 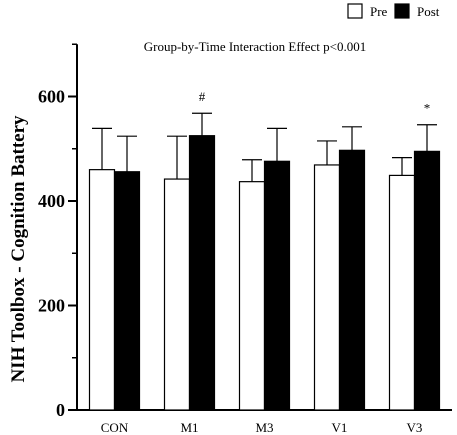 I want to click on bar-post-con, so click(x=127, y=291).